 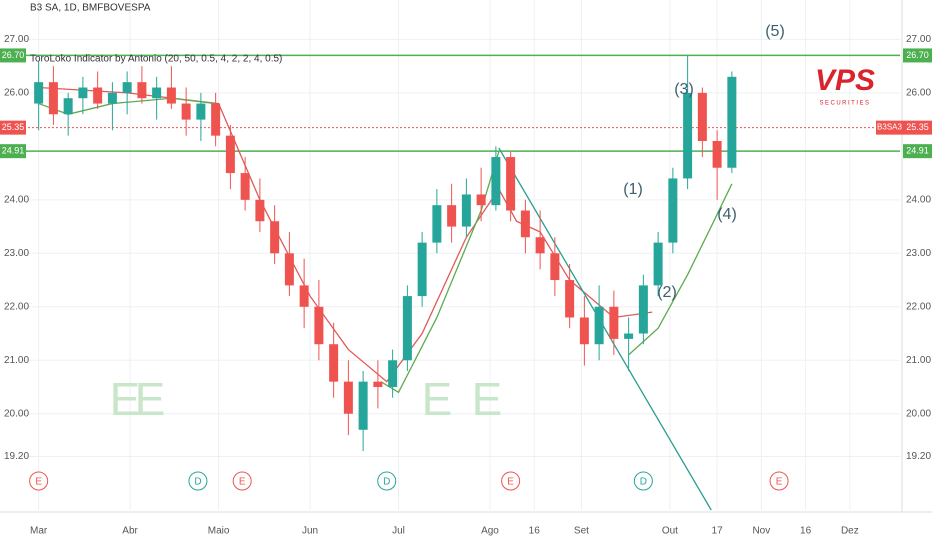 What do you see at coordinates (844, 104) in the screenshot?
I see `logo-subtext: SECURITIES` at bounding box center [844, 104].